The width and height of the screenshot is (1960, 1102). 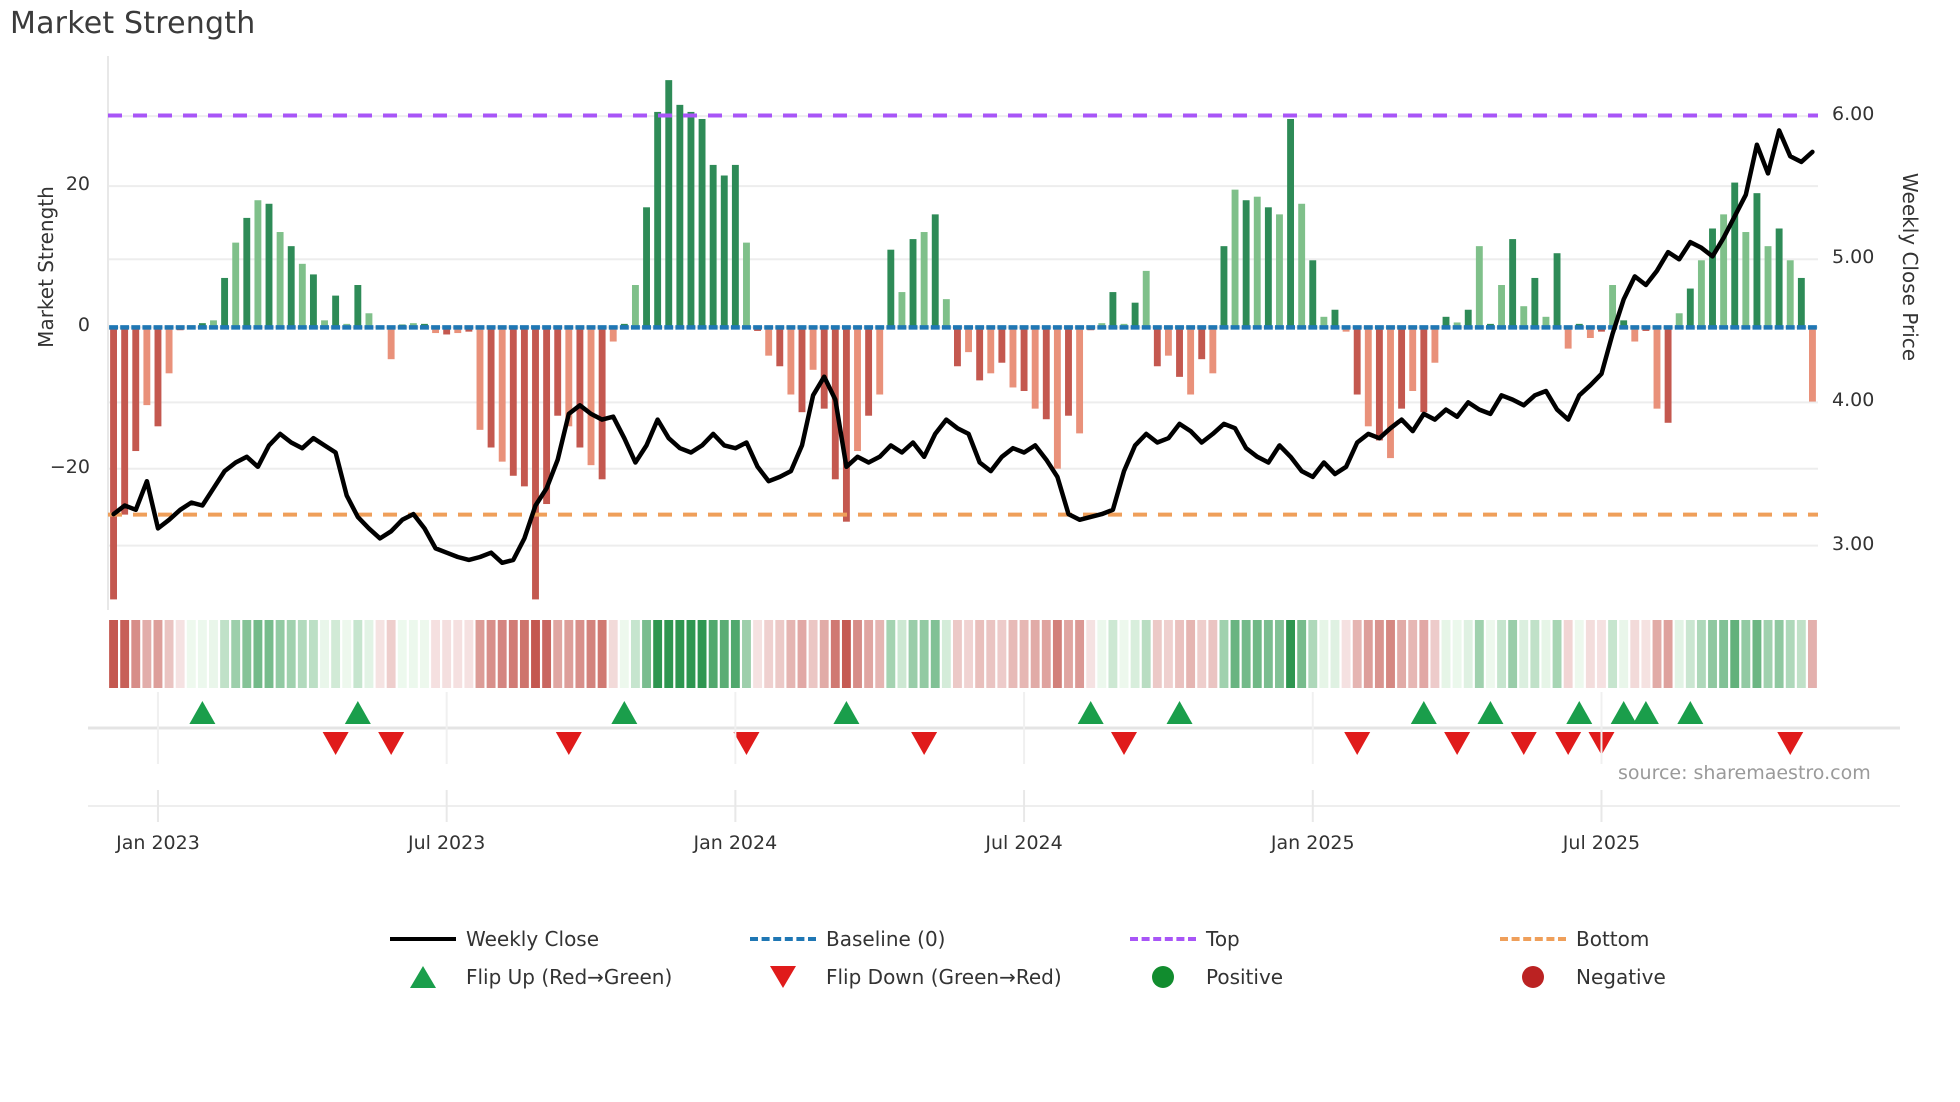 What do you see at coordinates (1569, 939) in the screenshot?
I see `legend-item: Bottom` at bounding box center [1569, 939].